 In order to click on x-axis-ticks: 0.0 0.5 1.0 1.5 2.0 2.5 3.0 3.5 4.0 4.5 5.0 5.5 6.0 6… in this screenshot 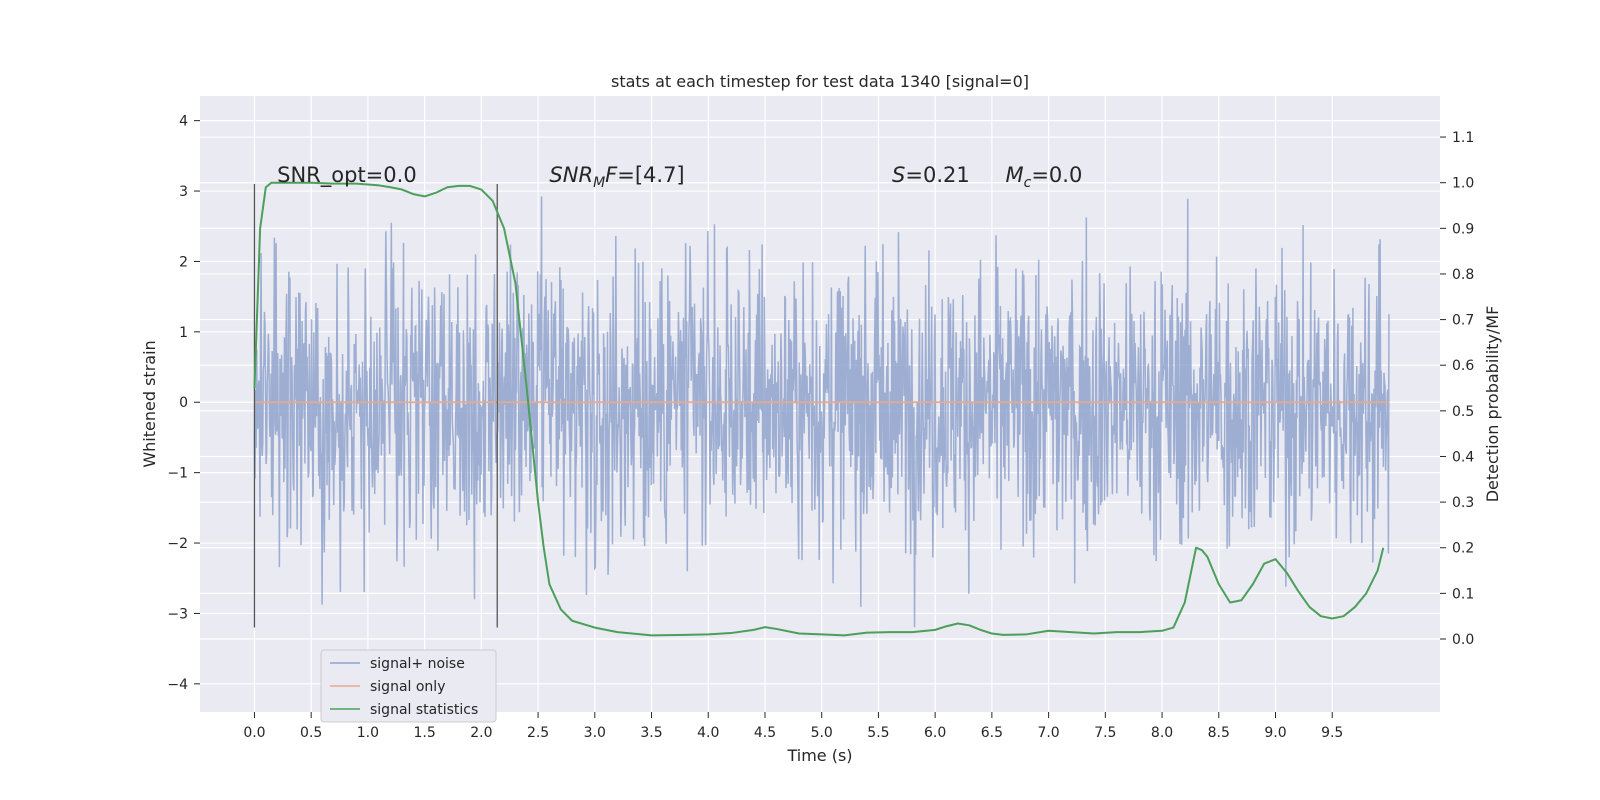, I will do `click(793, 726)`.